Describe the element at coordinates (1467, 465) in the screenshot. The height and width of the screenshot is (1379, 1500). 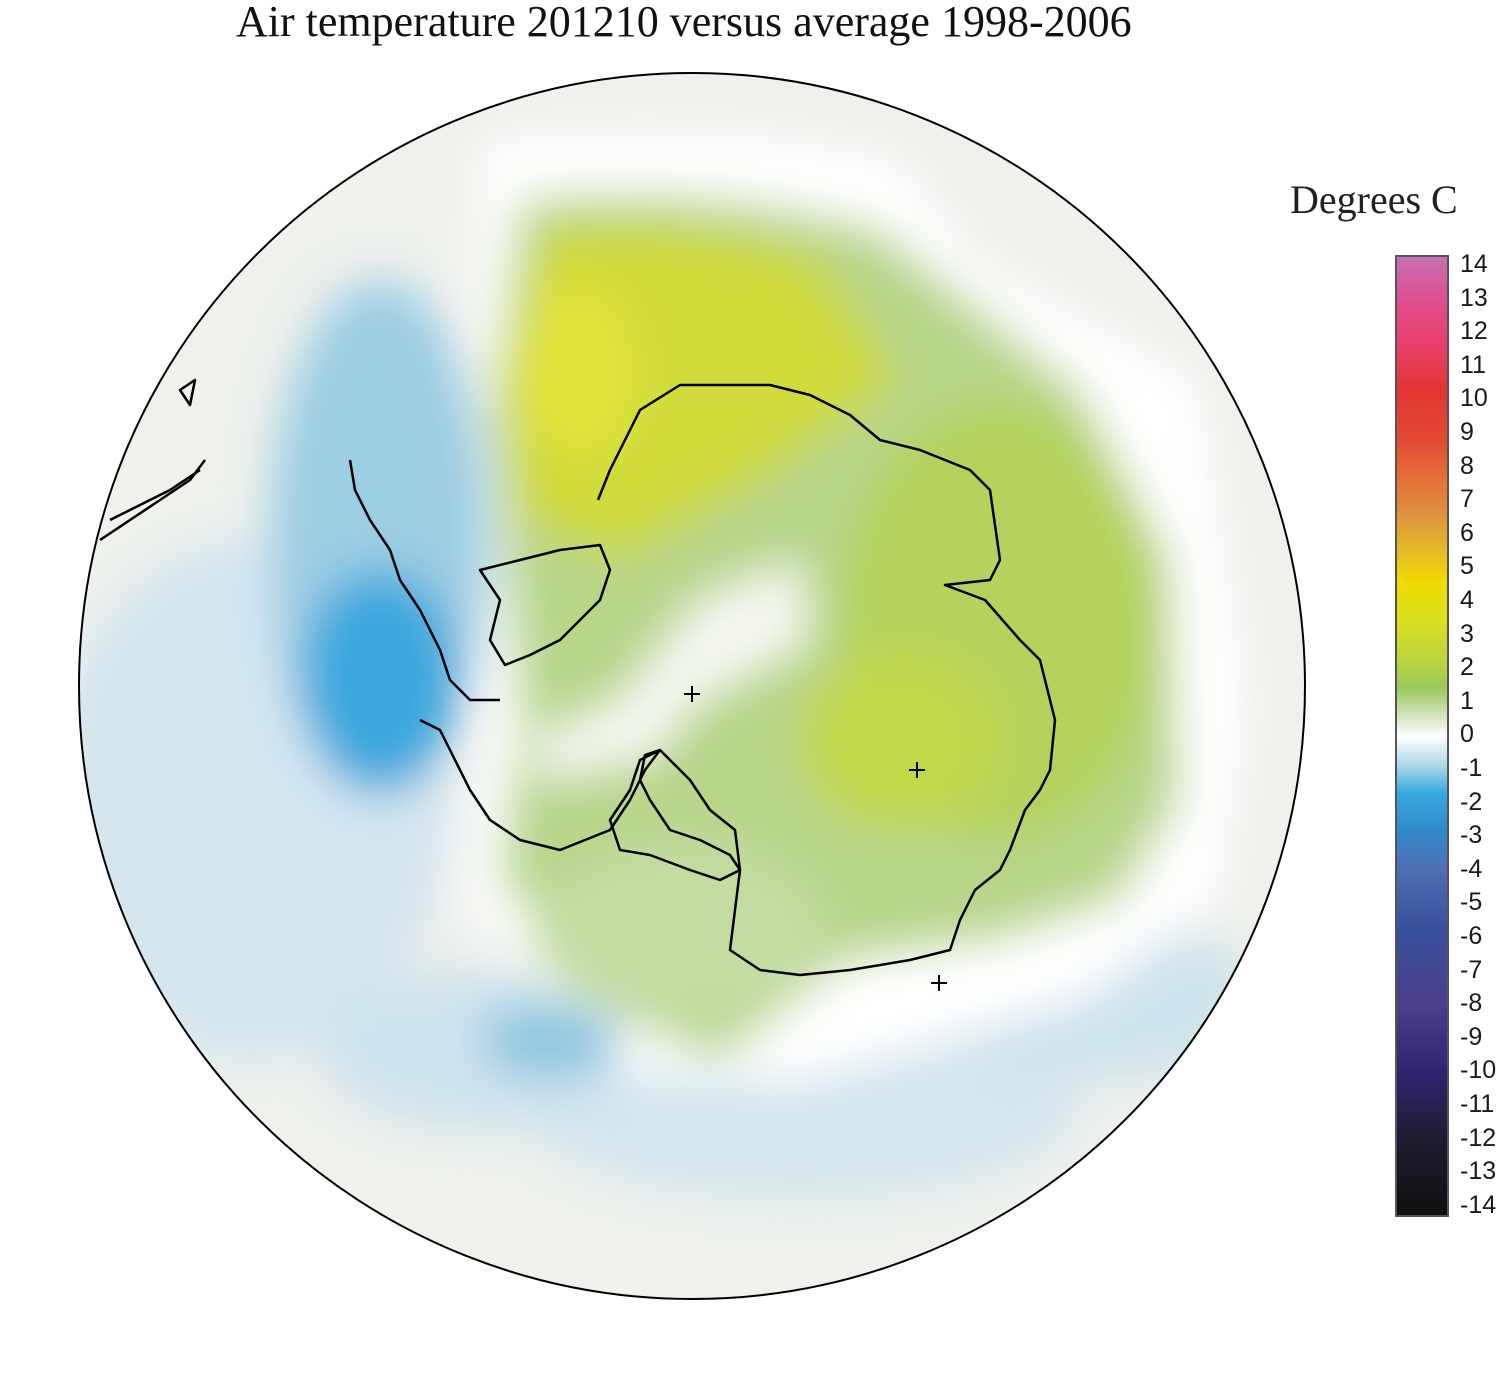
I see `colorbar-tick-label: 8` at that location.